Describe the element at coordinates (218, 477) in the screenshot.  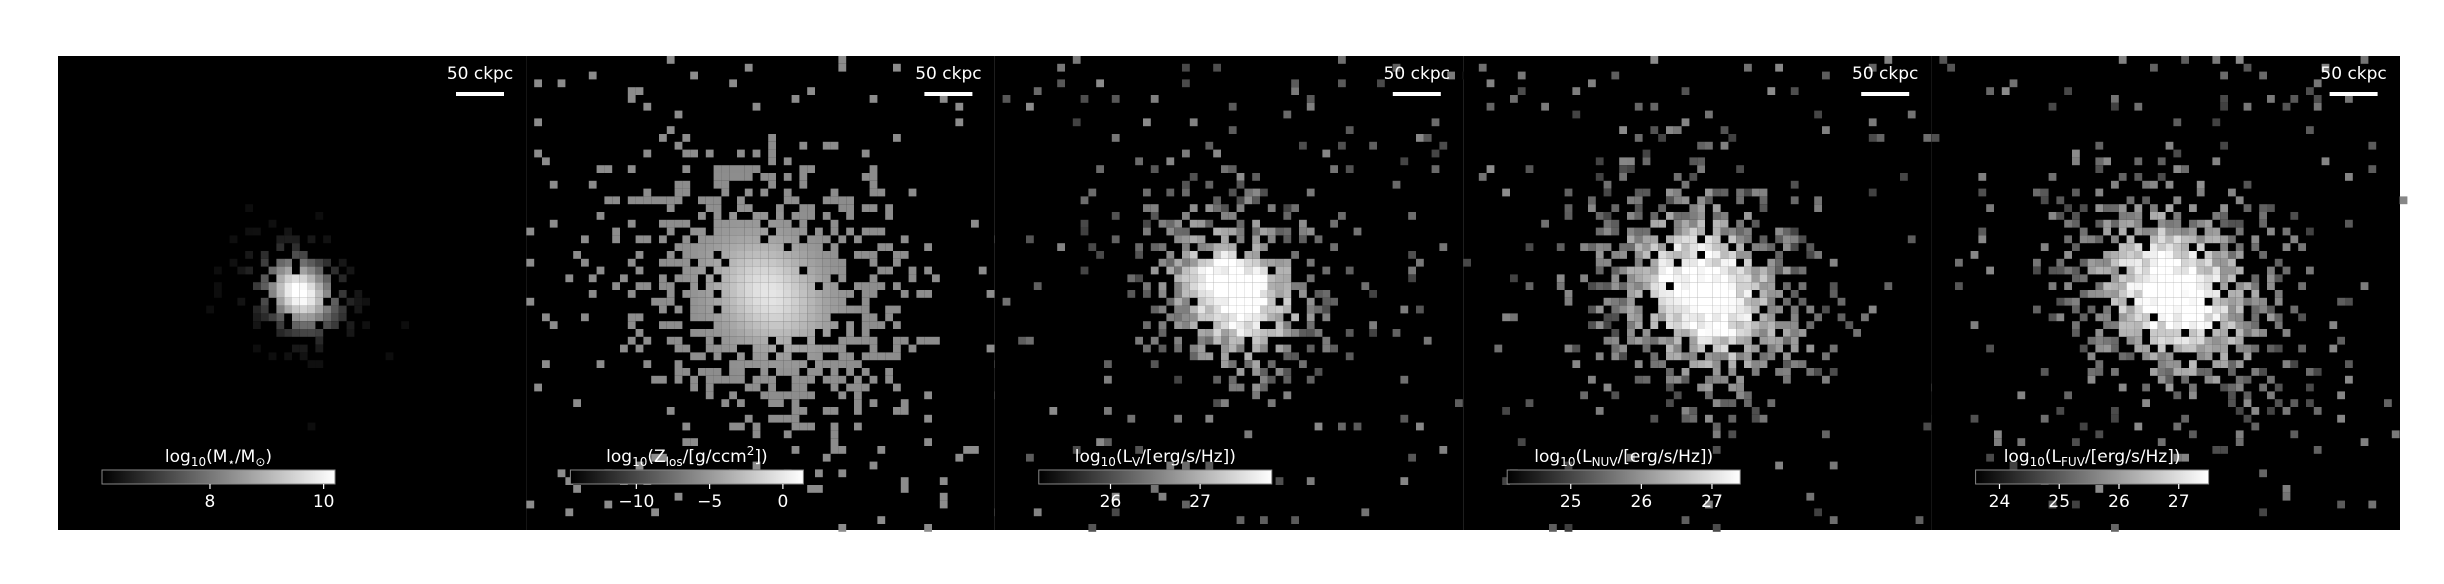
I see `colorbar` at that location.